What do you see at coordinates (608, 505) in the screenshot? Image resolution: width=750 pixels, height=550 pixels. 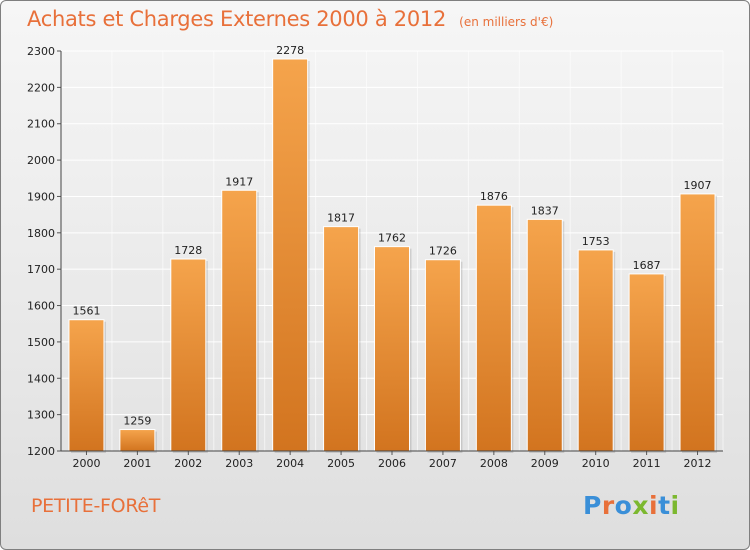 I see `logo-letter: r` at bounding box center [608, 505].